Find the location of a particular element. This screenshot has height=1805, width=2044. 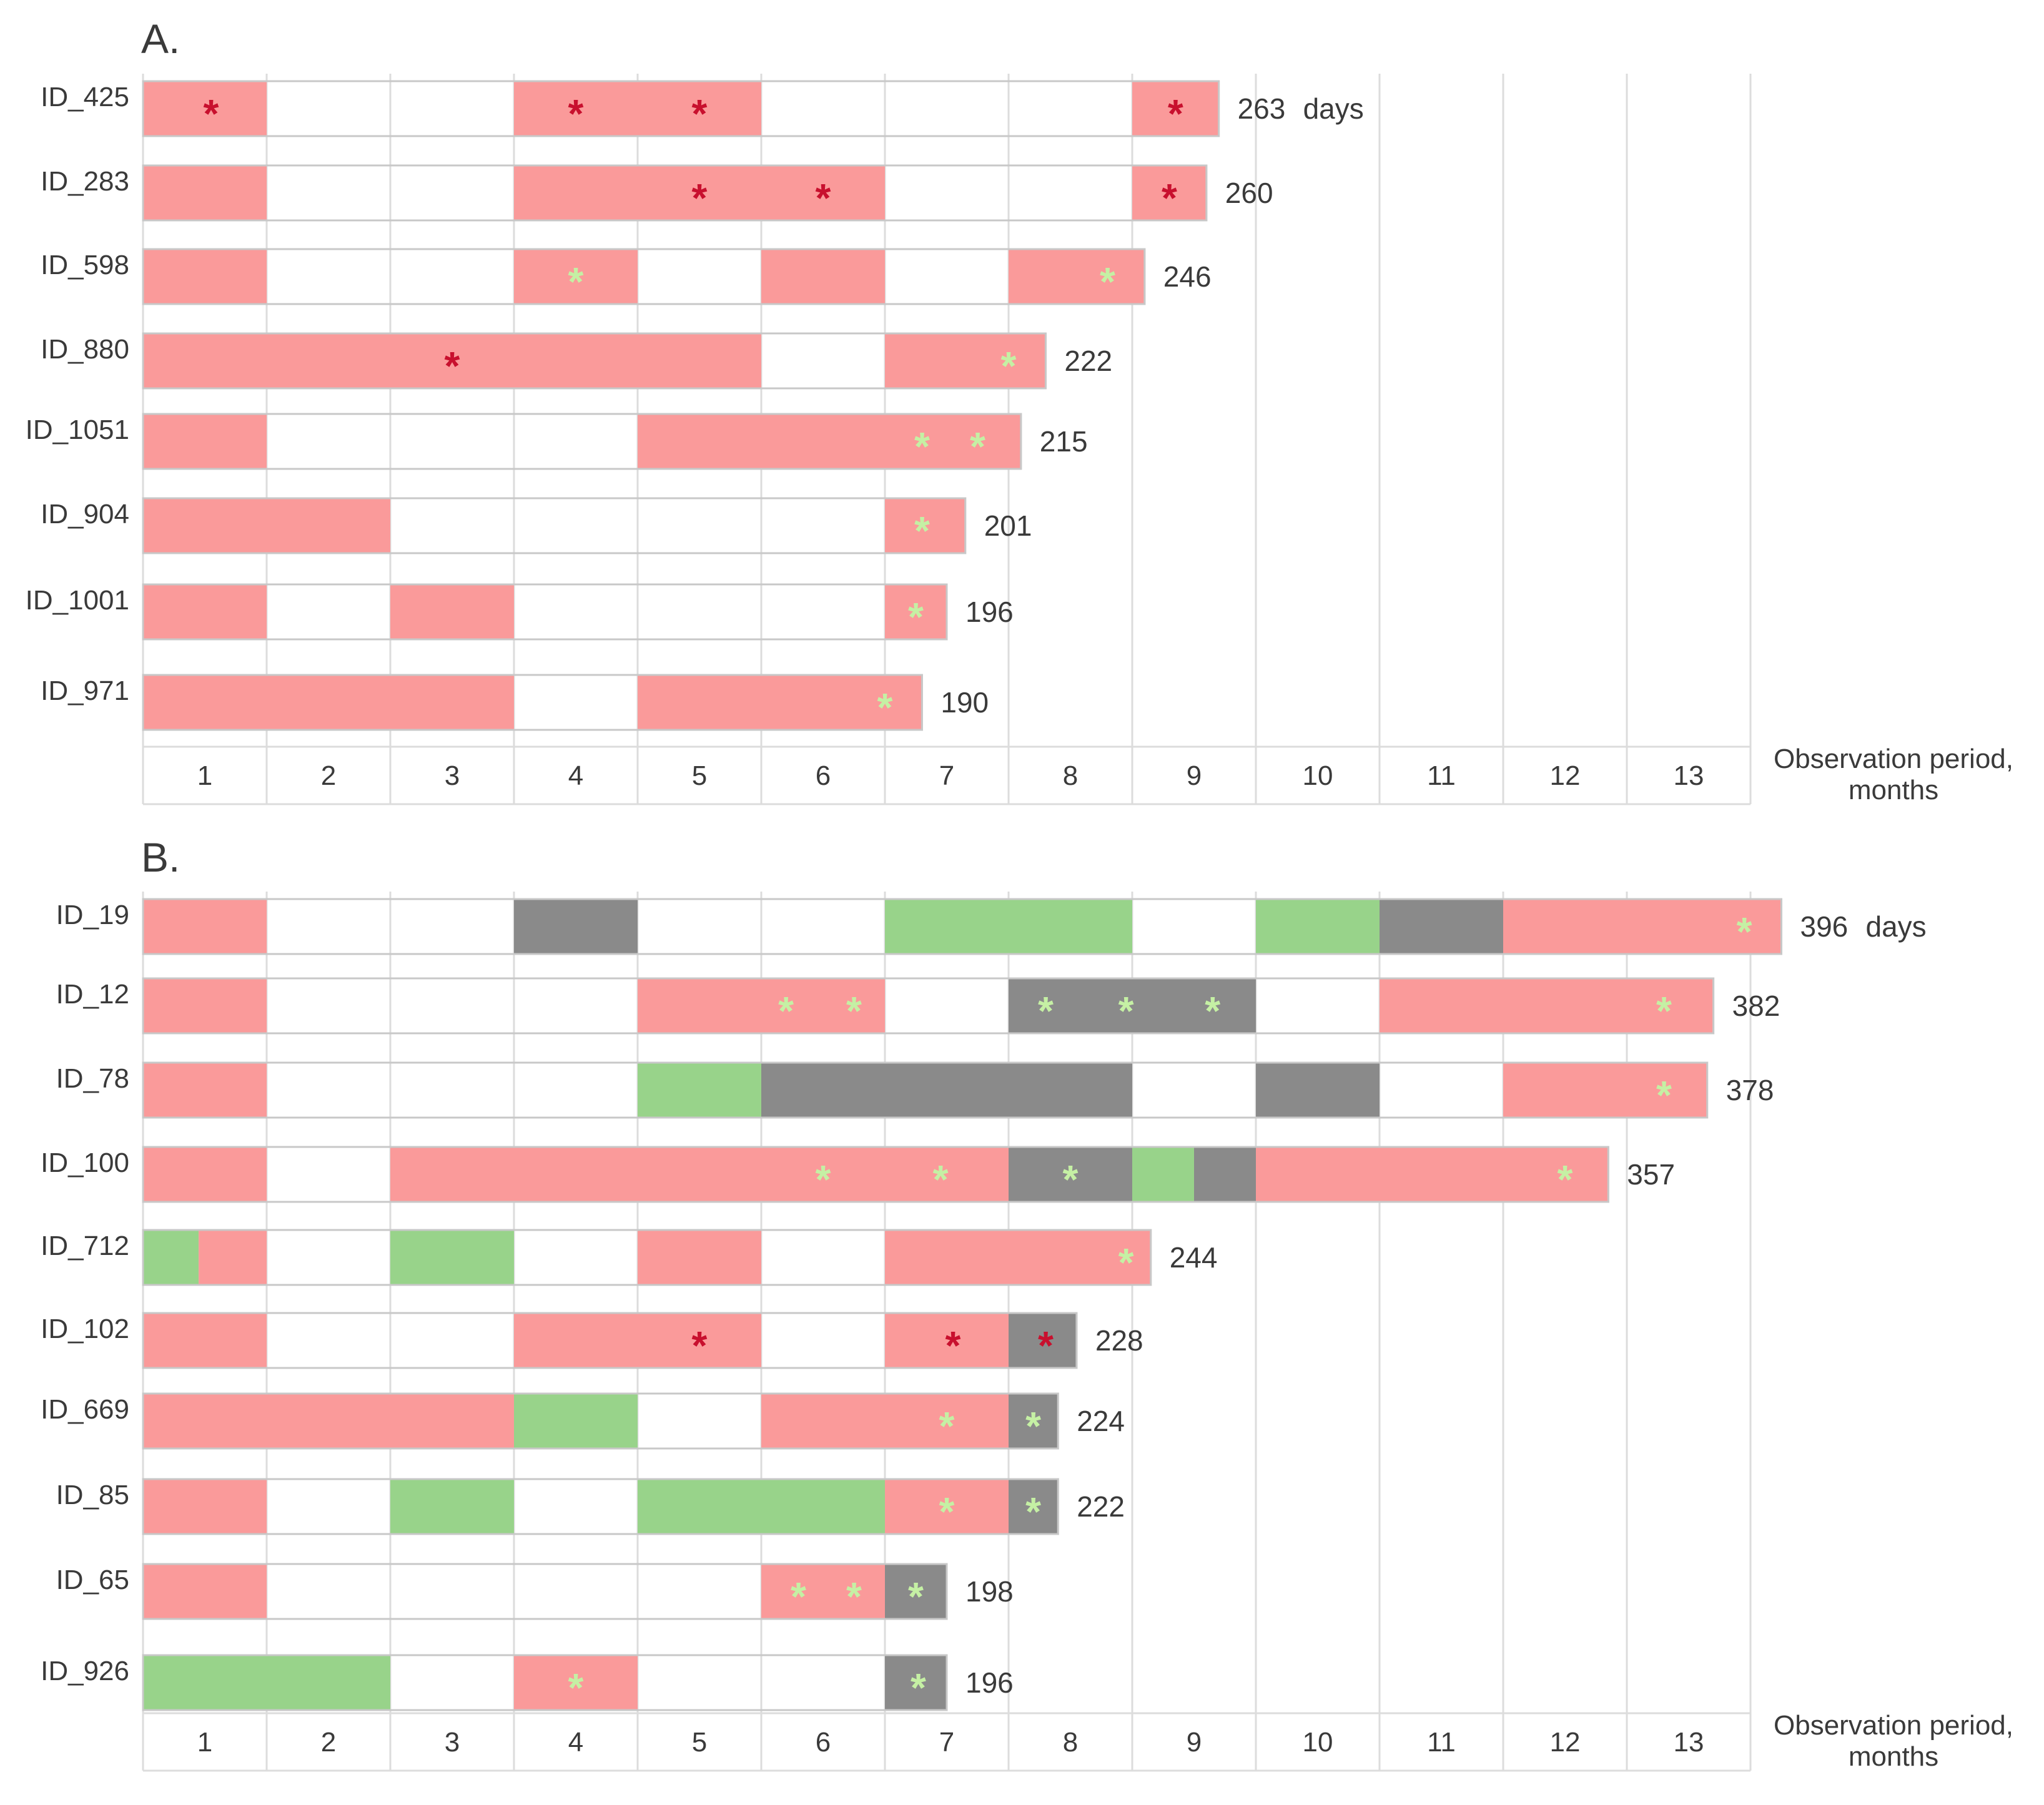

timeline-row-id-425: ID_425 * * * * 263 days is located at coordinates (702, 108).